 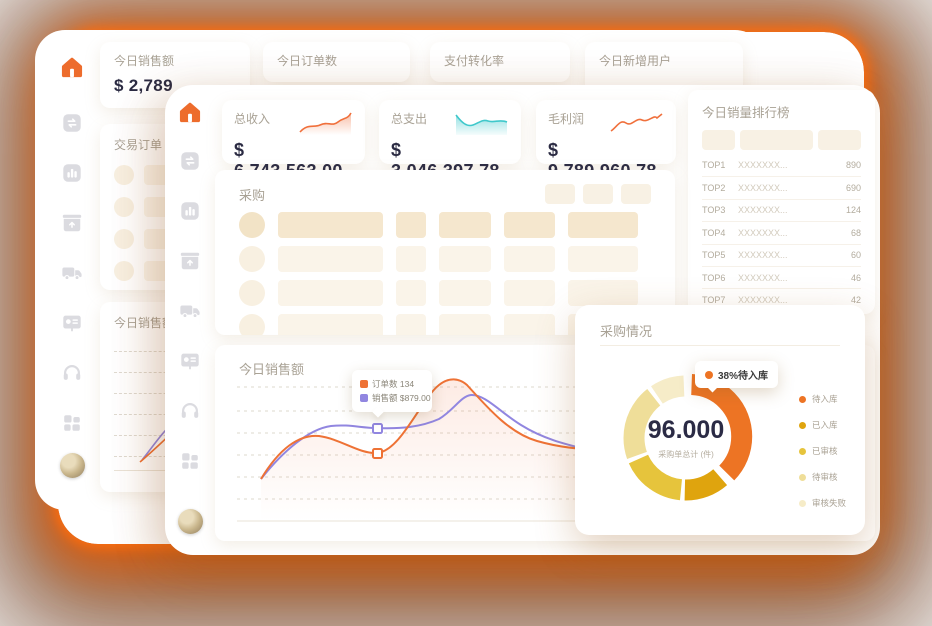 What do you see at coordinates (714, 277) in the screenshot?
I see `rank-label: TOP6` at bounding box center [714, 277].